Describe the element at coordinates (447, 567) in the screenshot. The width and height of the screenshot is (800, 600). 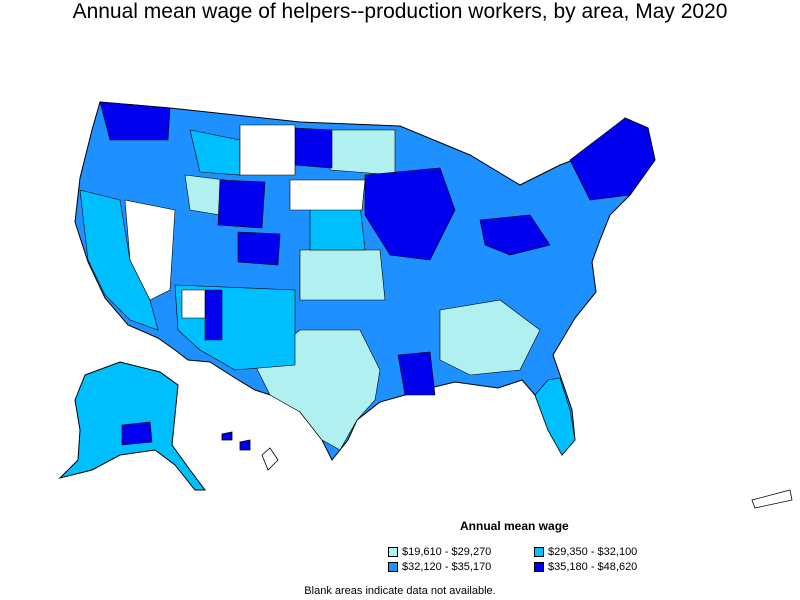
I see `legend-label-3: $32,120 - $35,170` at that location.